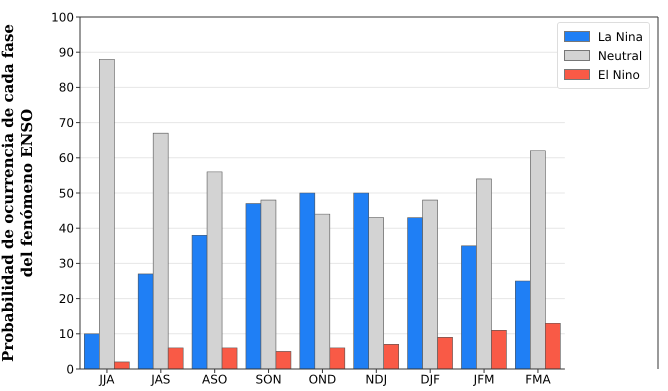  I want to click on x-tick-label: JFM, so click(483, 379).